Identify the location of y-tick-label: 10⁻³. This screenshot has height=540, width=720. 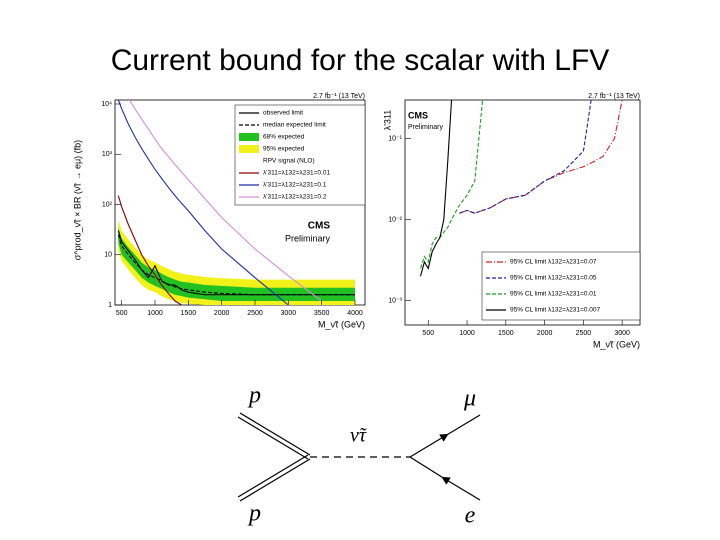
(395, 300).